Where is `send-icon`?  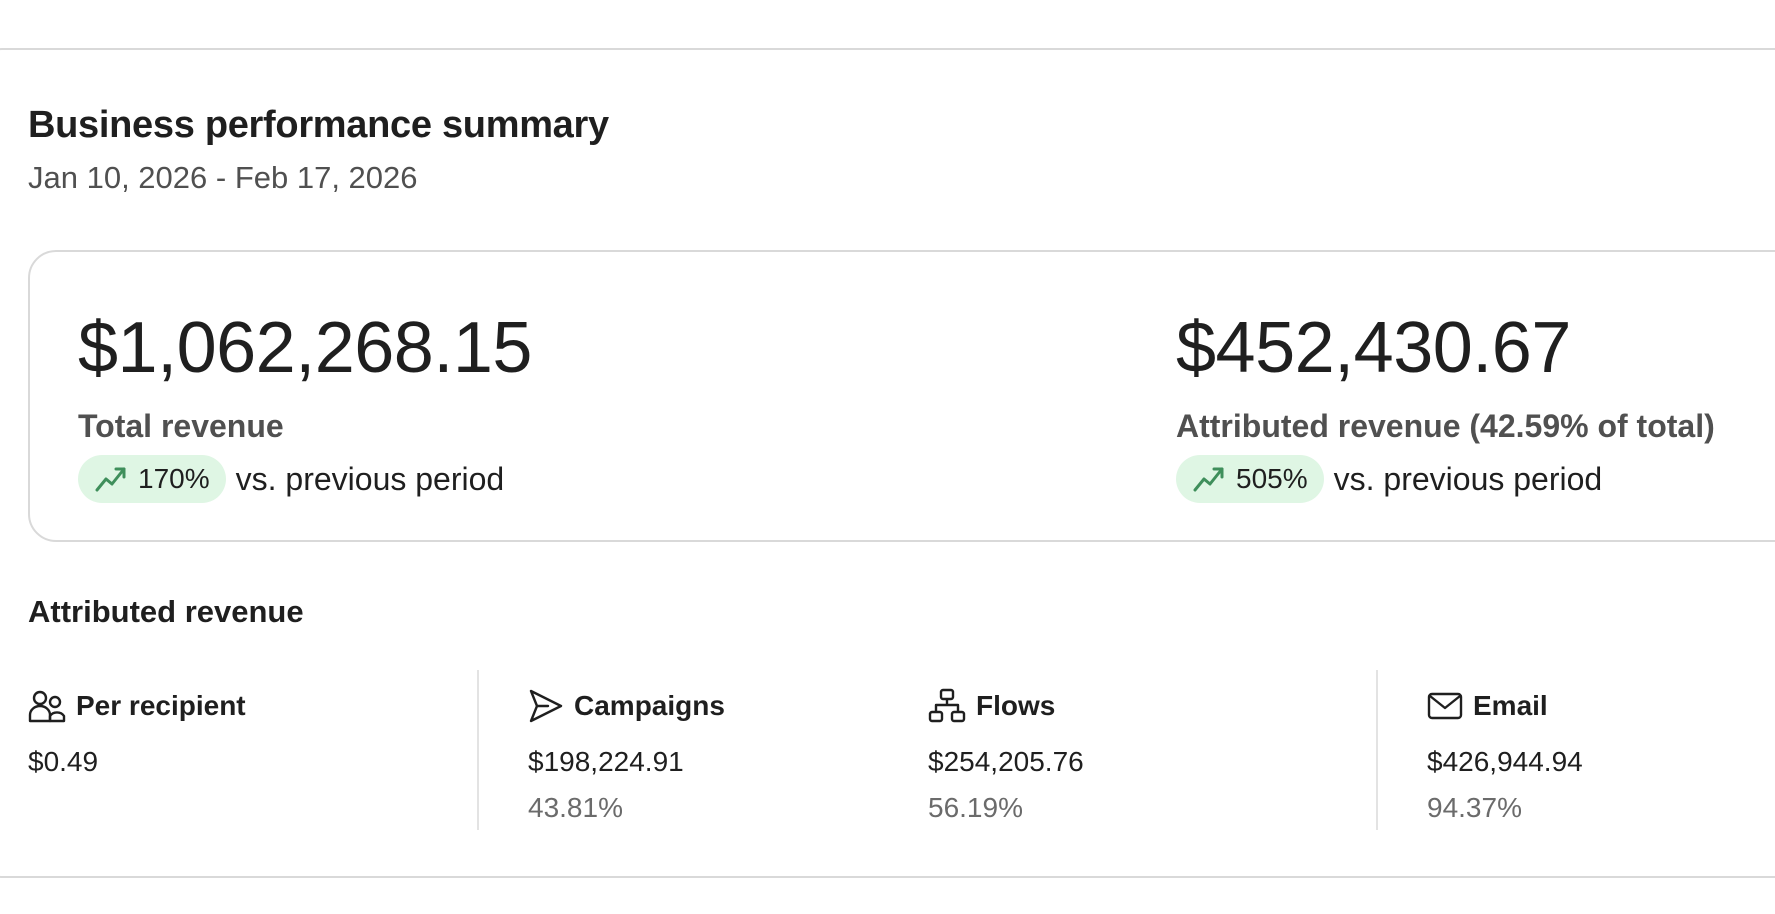
send-icon is located at coordinates (546, 706).